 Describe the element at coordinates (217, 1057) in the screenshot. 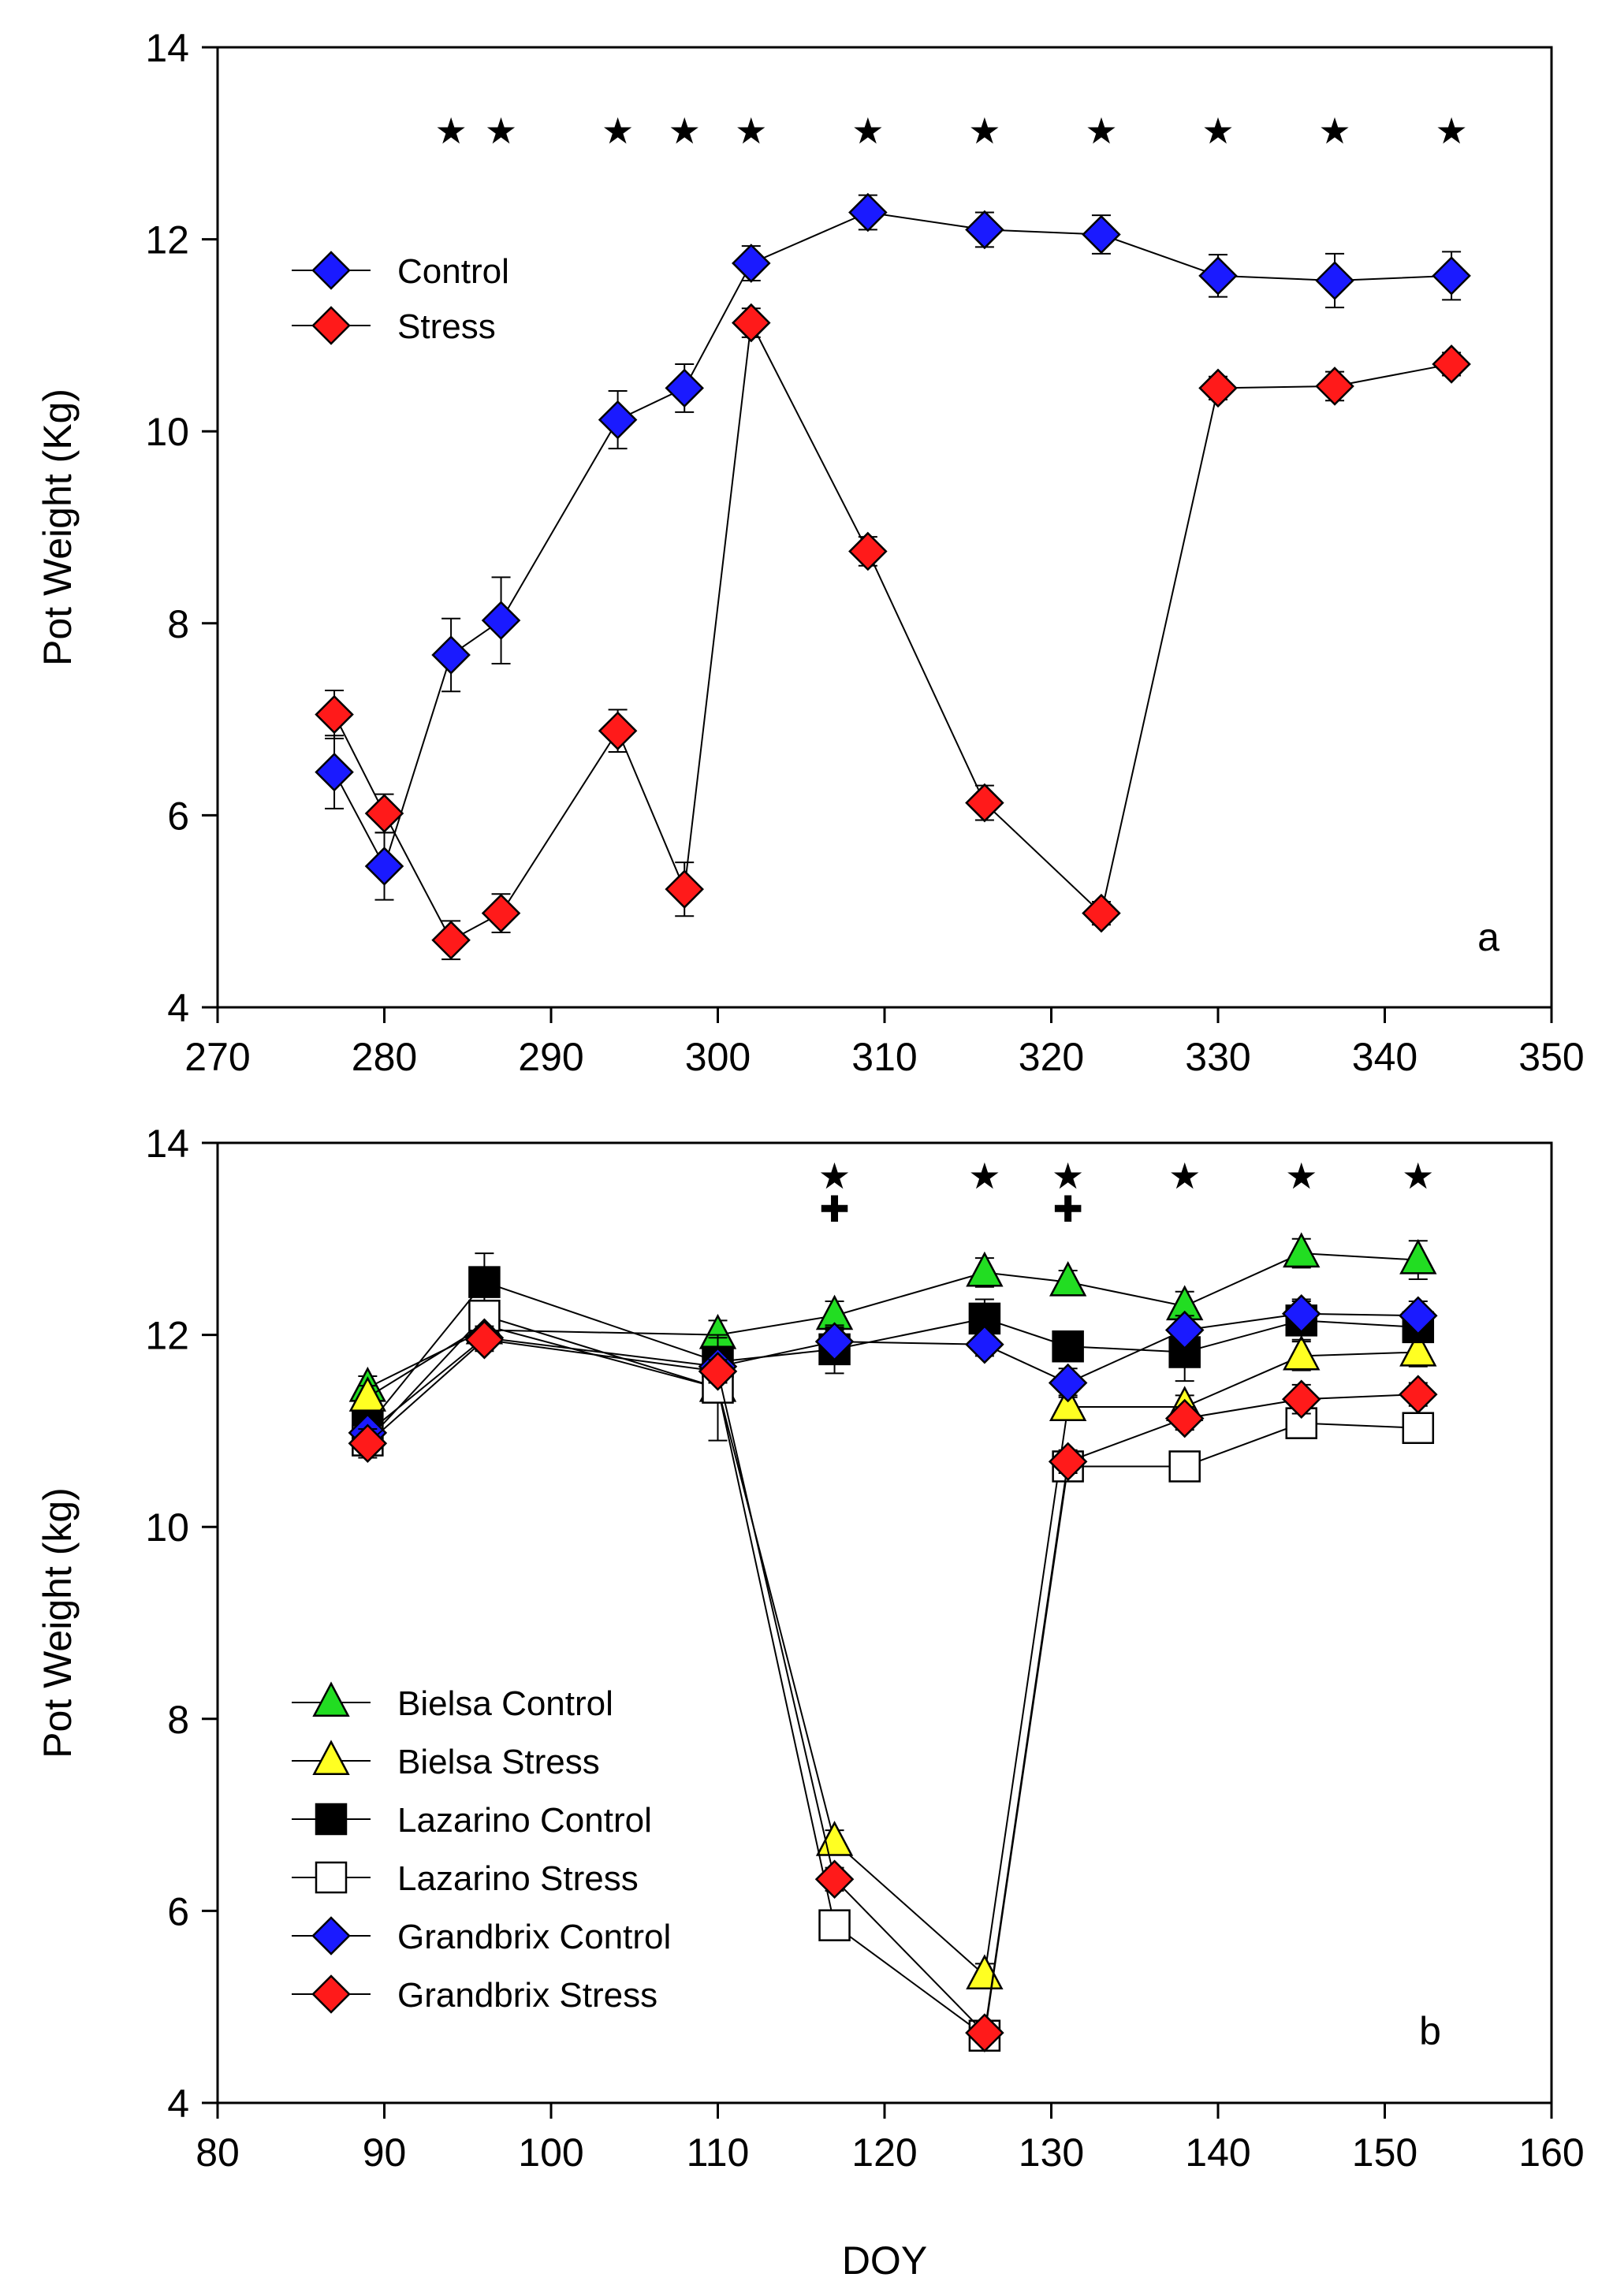

I see `x-tick-label: 270` at that location.